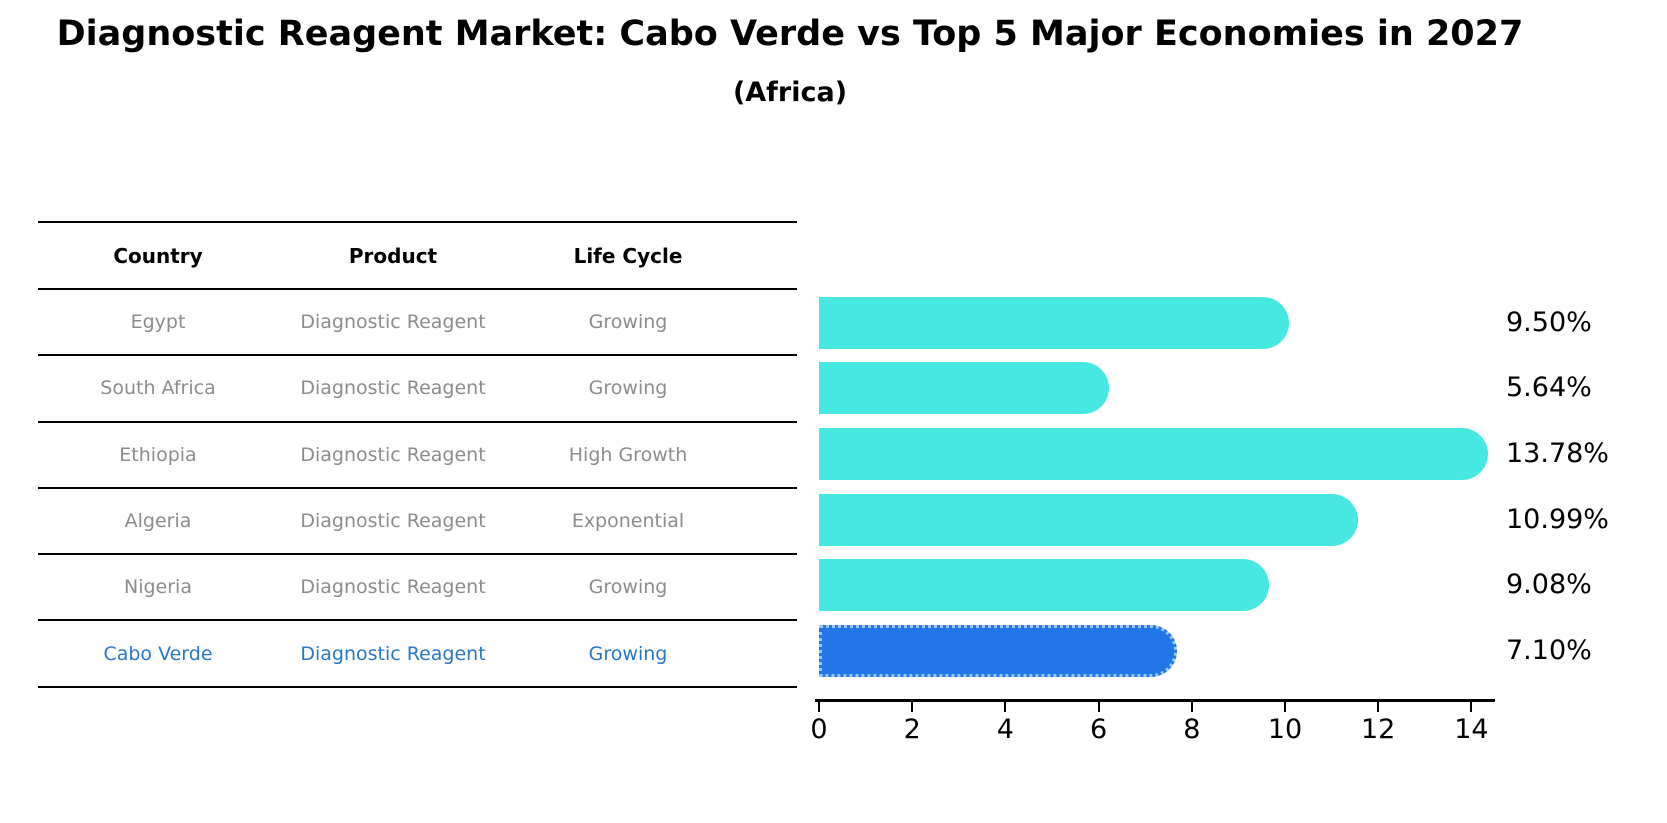  What do you see at coordinates (628, 521) in the screenshot?
I see `table-cell-life-cycle: Exponential` at bounding box center [628, 521].